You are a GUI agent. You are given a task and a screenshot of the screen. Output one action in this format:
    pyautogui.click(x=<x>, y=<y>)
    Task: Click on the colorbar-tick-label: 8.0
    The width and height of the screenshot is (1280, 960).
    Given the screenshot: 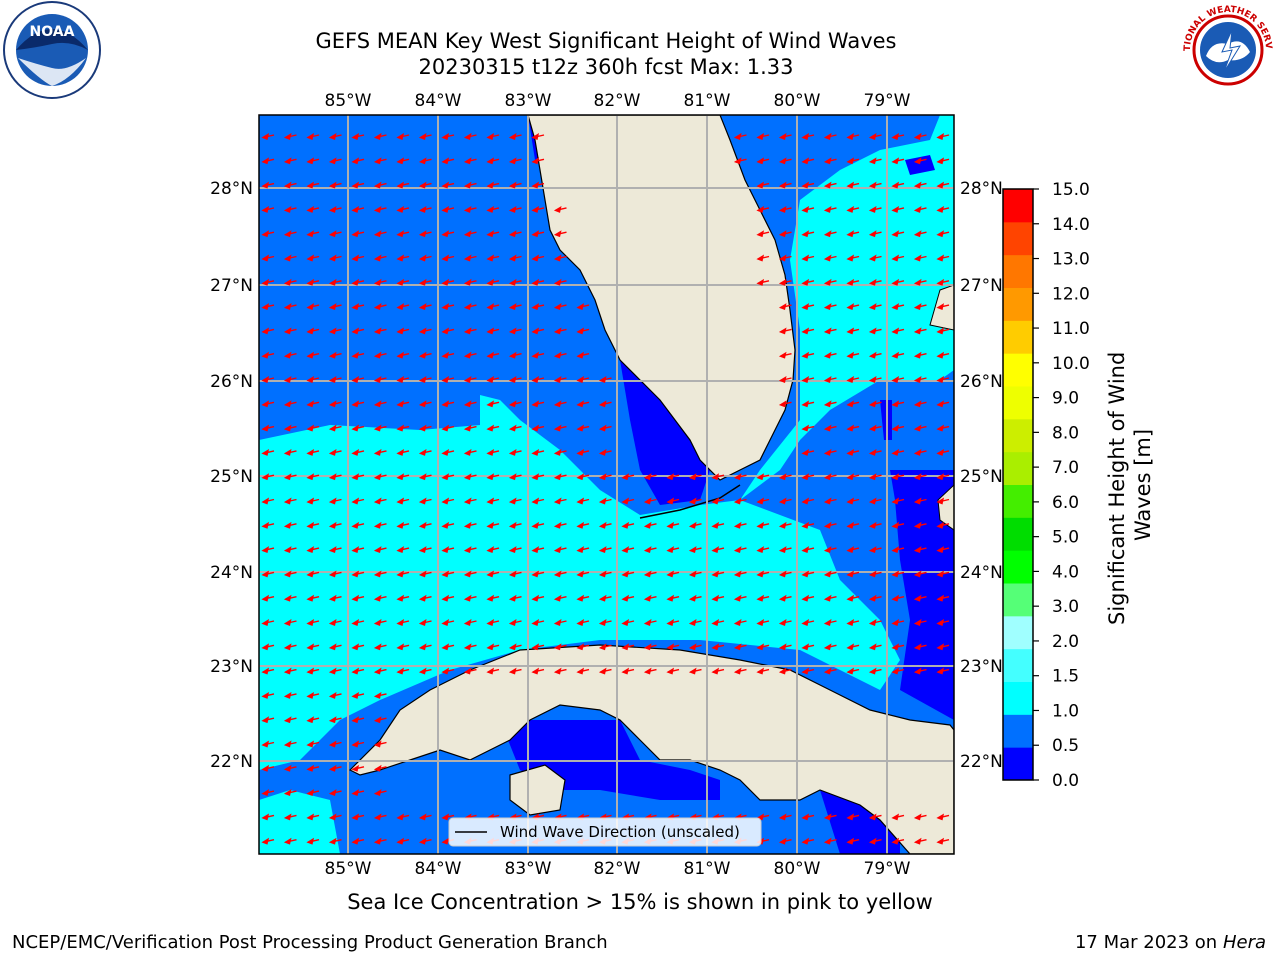 What is the action you would take?
    pyautogui.click(x=1065, y=433)
    